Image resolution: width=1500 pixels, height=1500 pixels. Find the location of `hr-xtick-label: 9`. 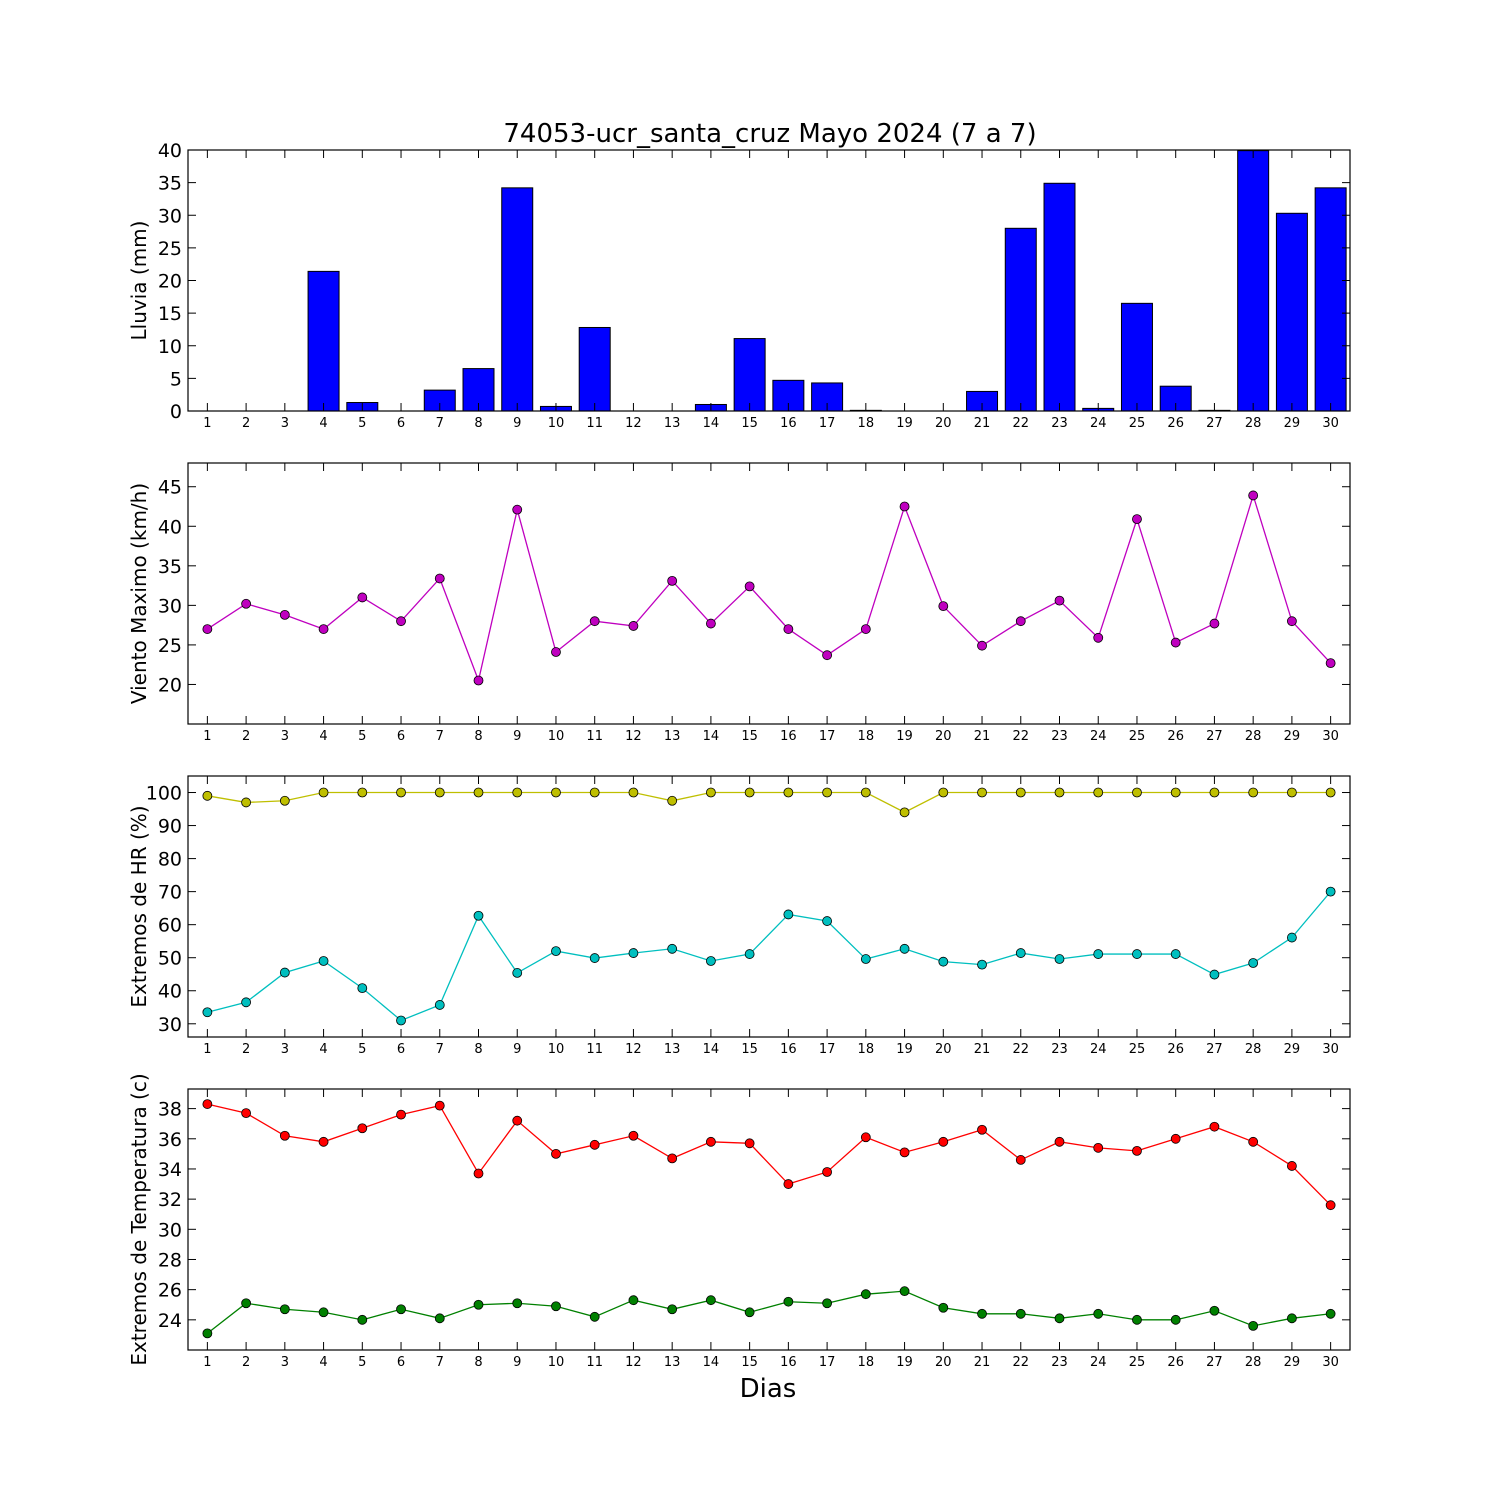

hr-xtick-label: 9 is located at coordinates (517, 1049).